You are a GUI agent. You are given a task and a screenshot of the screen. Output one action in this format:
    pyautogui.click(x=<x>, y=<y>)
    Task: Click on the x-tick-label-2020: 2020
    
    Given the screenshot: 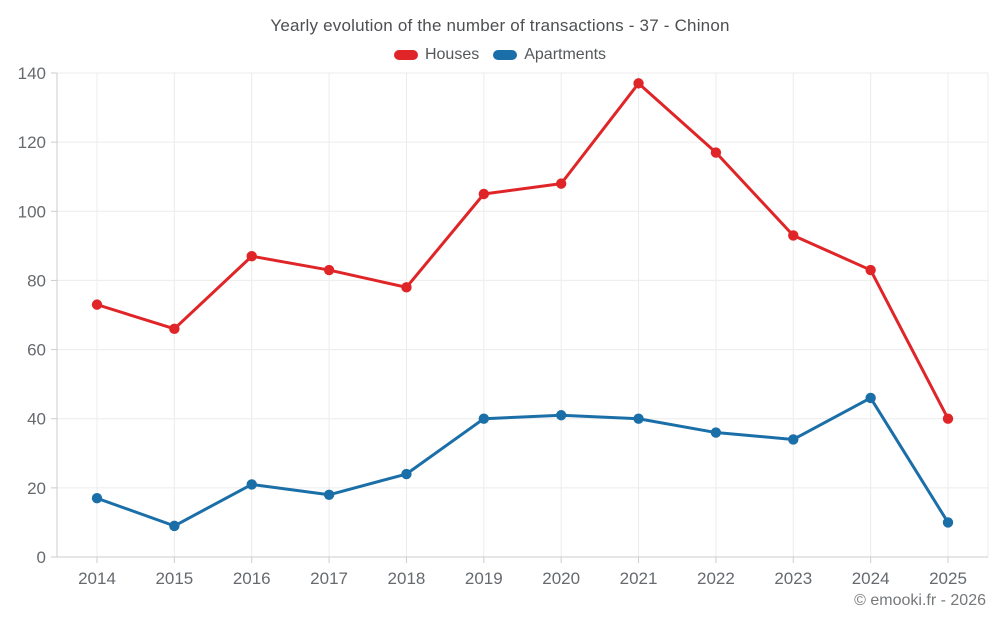 What is the action you would take?
    pyautogui.click(x=561, y=578)
    